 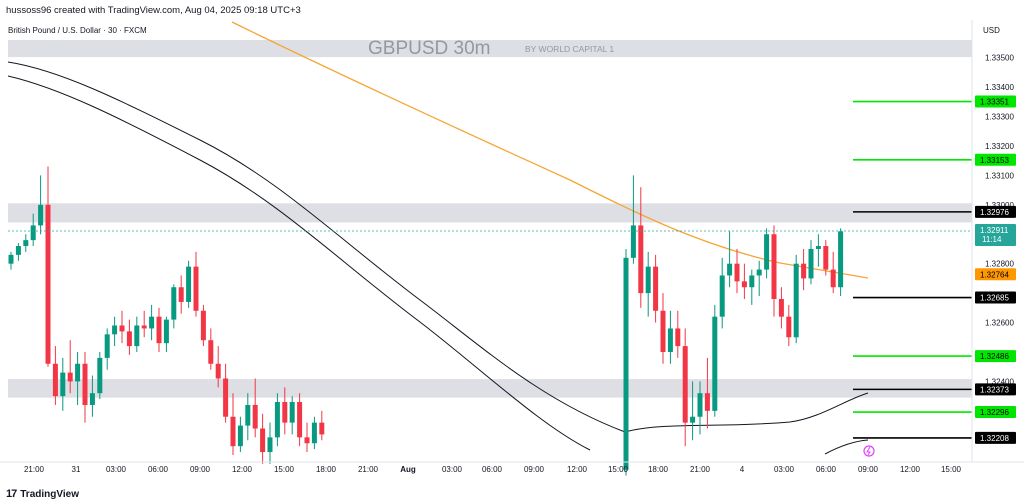 What do you see at coordinates (742, 469) in the screenshot?
I see `time-tick: 4` at bounding box center [742, 469].